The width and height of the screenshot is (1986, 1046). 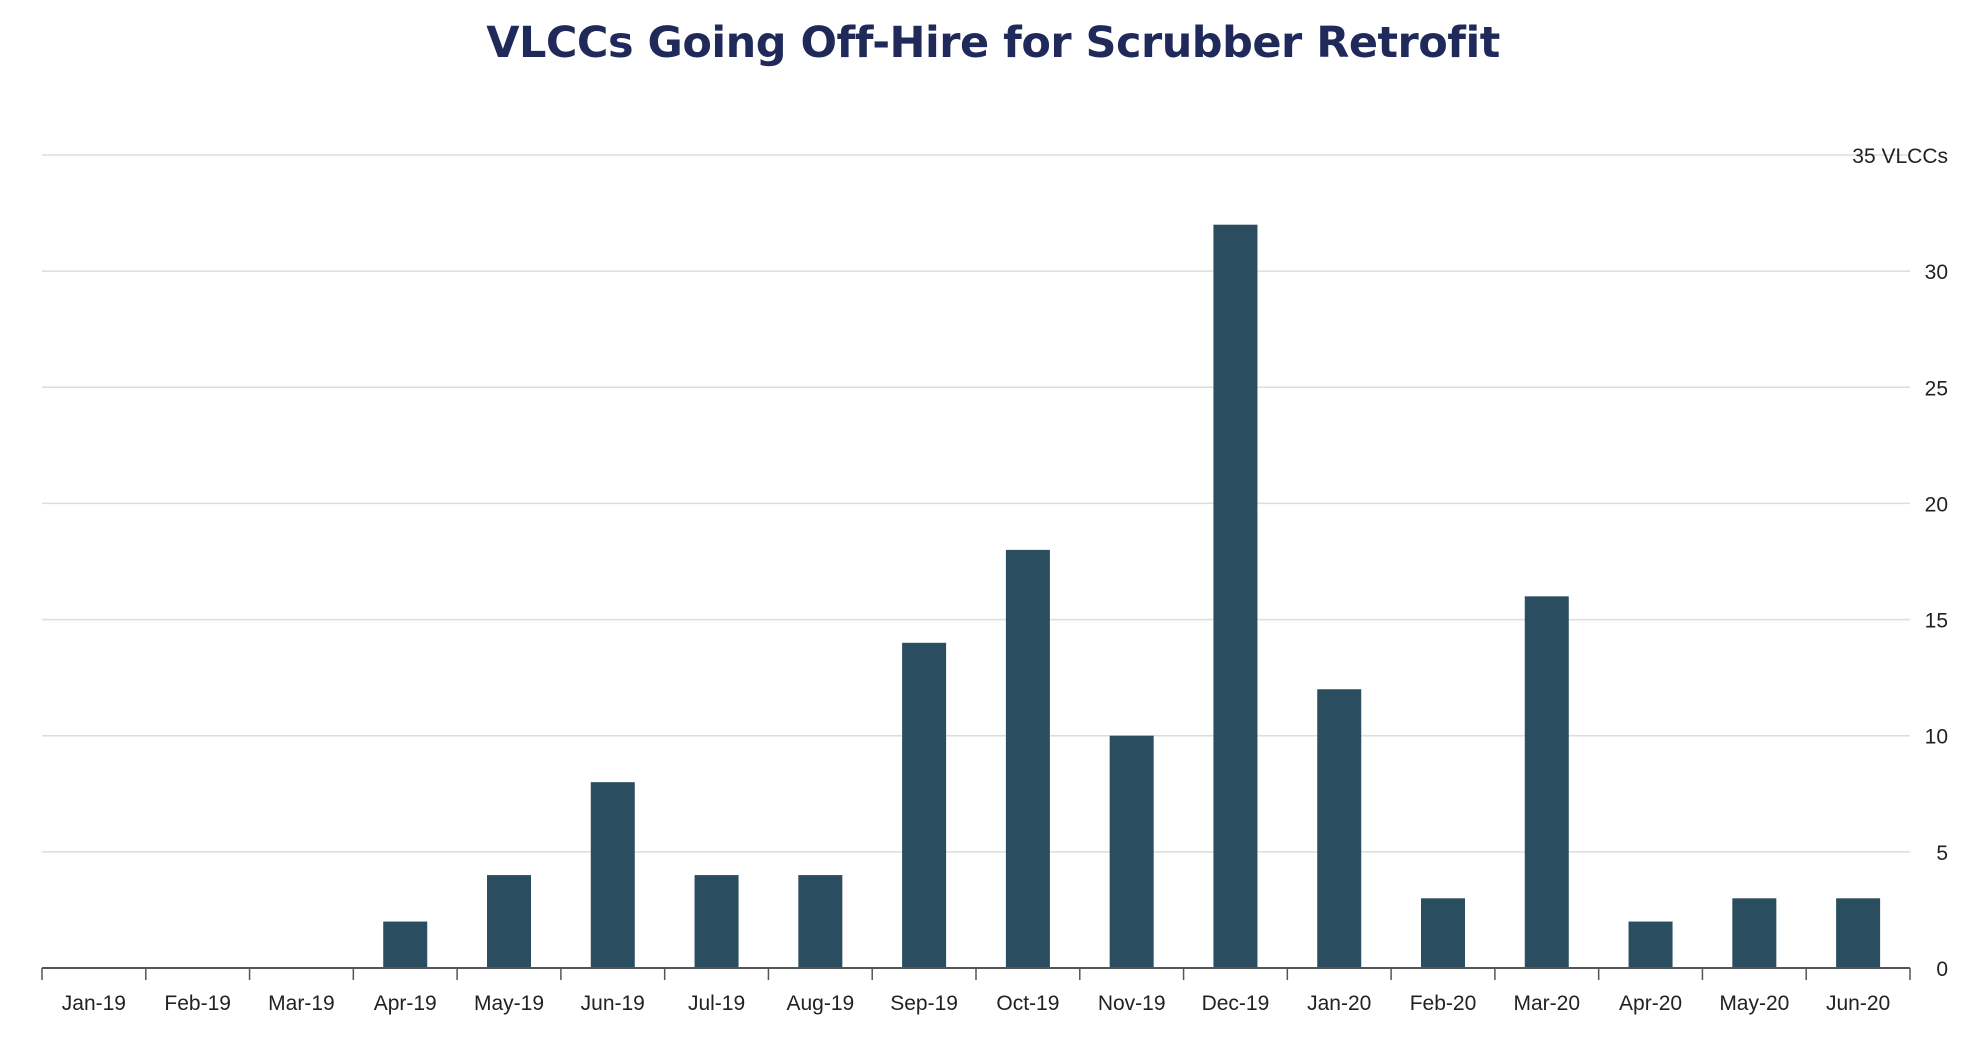 What do you see at coordinates (1936, 388) in the screenshot?
I see `y-tick-label: 25` at bounding box center [1936, 388].